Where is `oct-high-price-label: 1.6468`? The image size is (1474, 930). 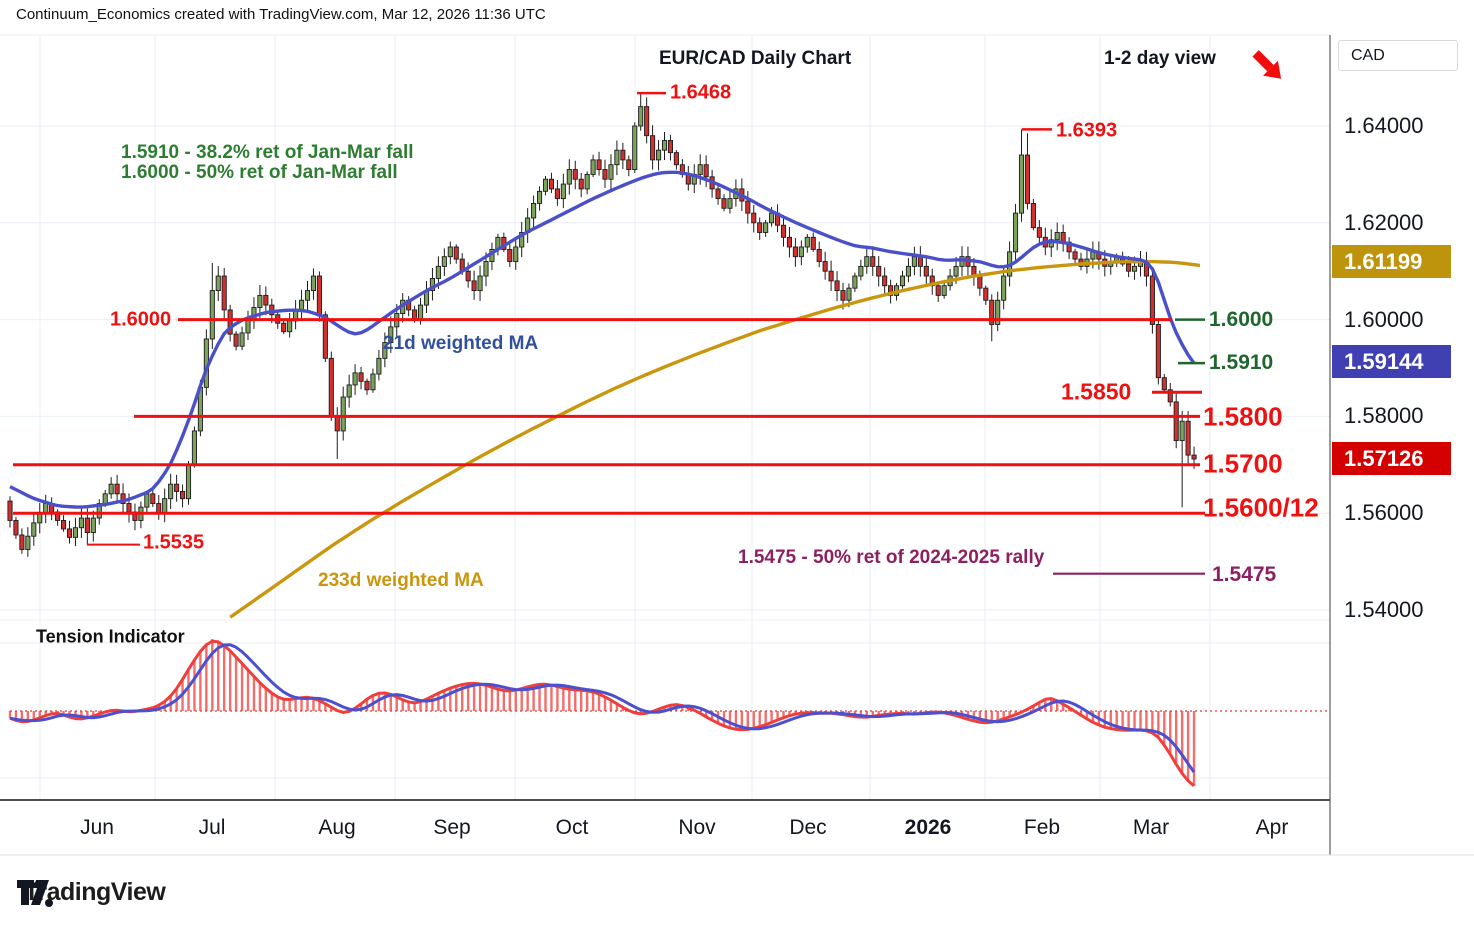
oct-high-price-label: 1.6468 is located at coordinates (701, 92).